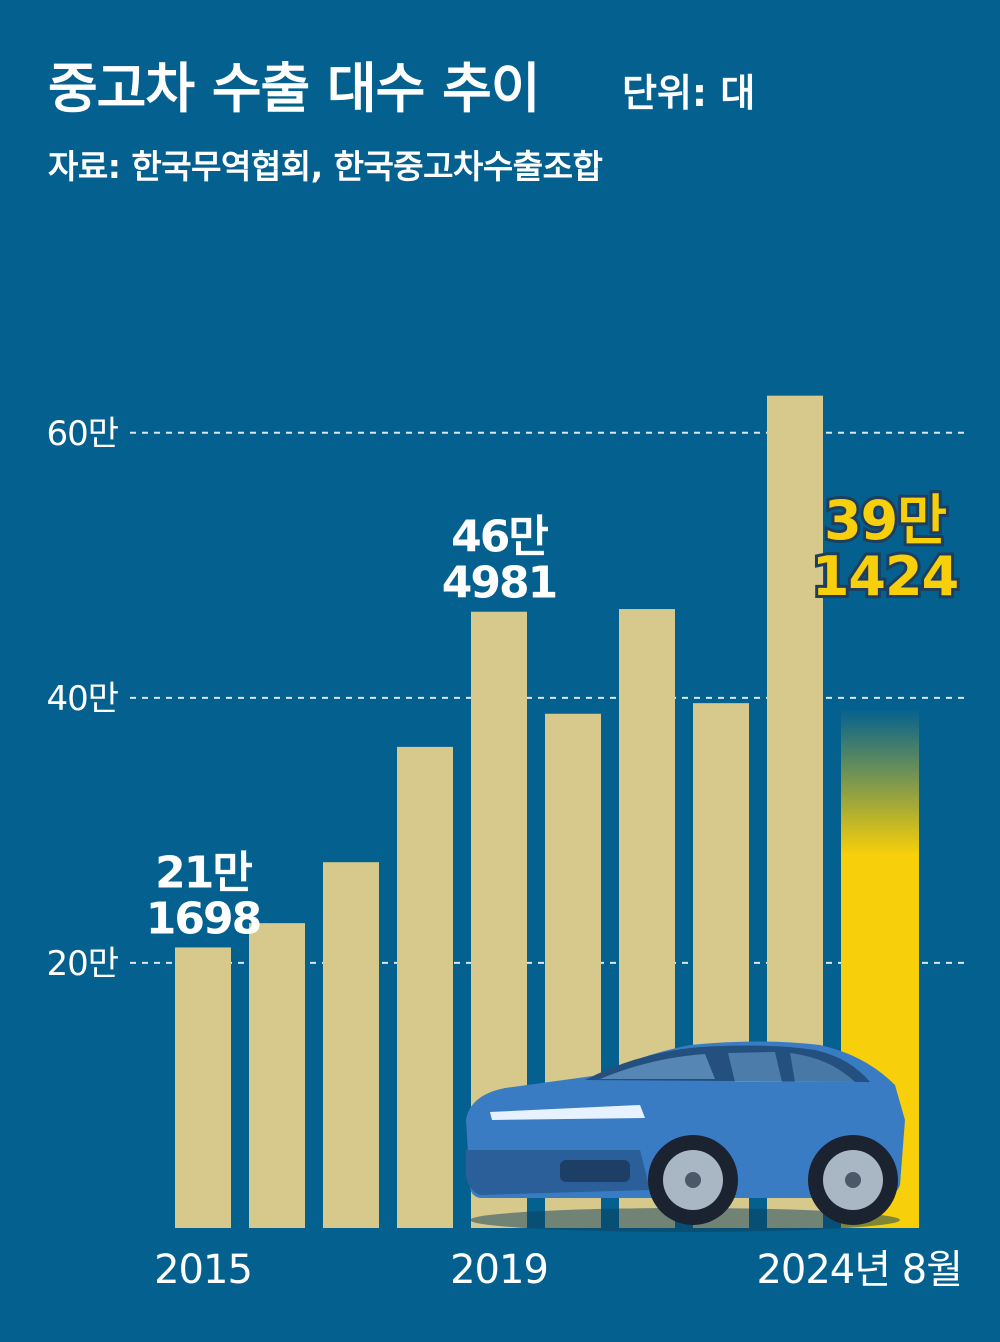  Describe the element at coordinates (685, 1136) in the screenshot. I see `car-icon` at that location.